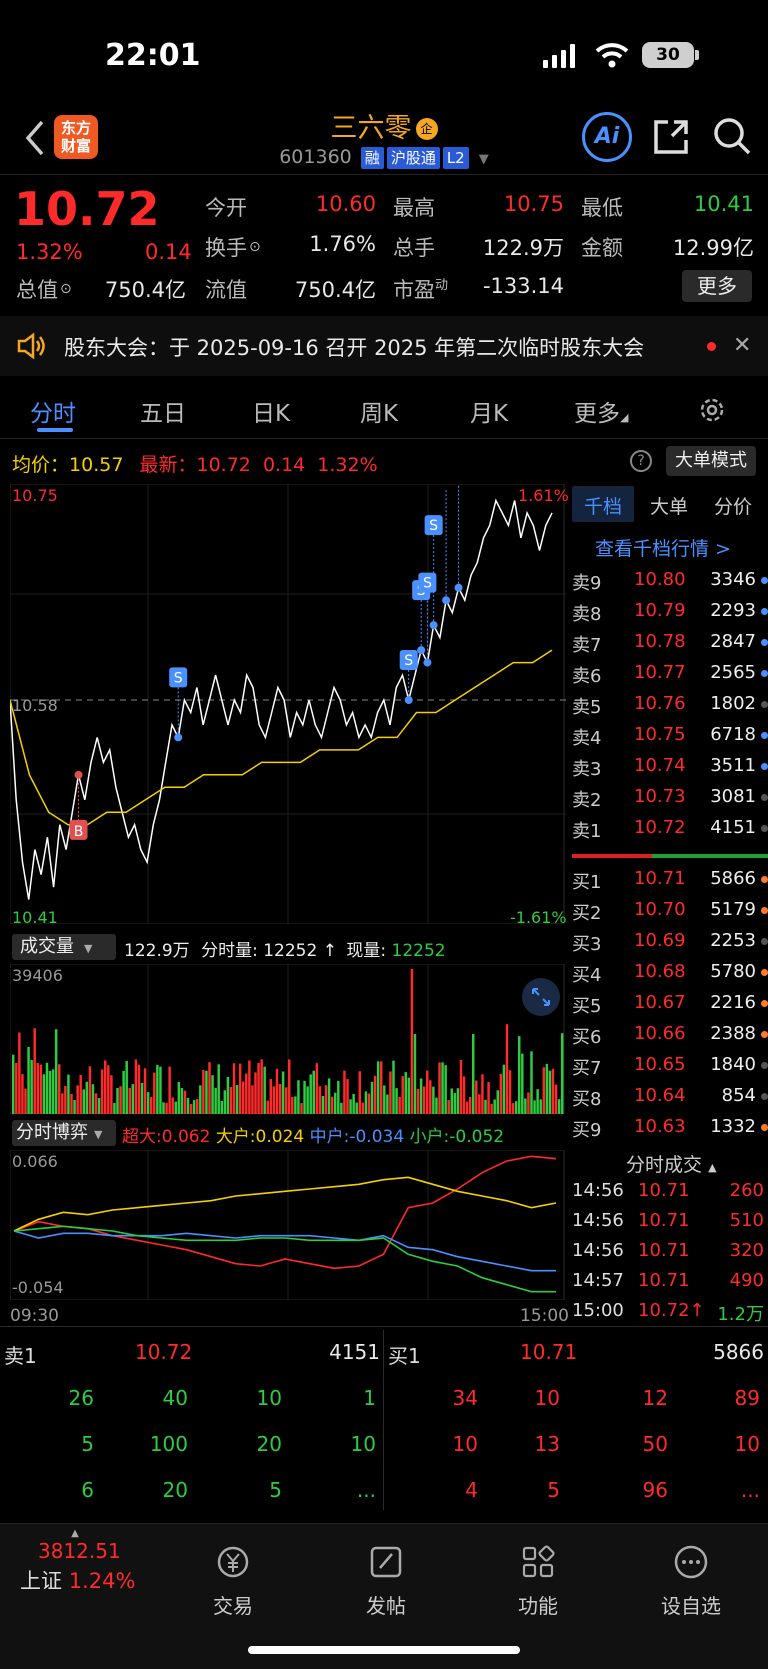 This screenshot has height=1669, width=768. I want to click on tab-more: 更多◢, so click(601, 411).